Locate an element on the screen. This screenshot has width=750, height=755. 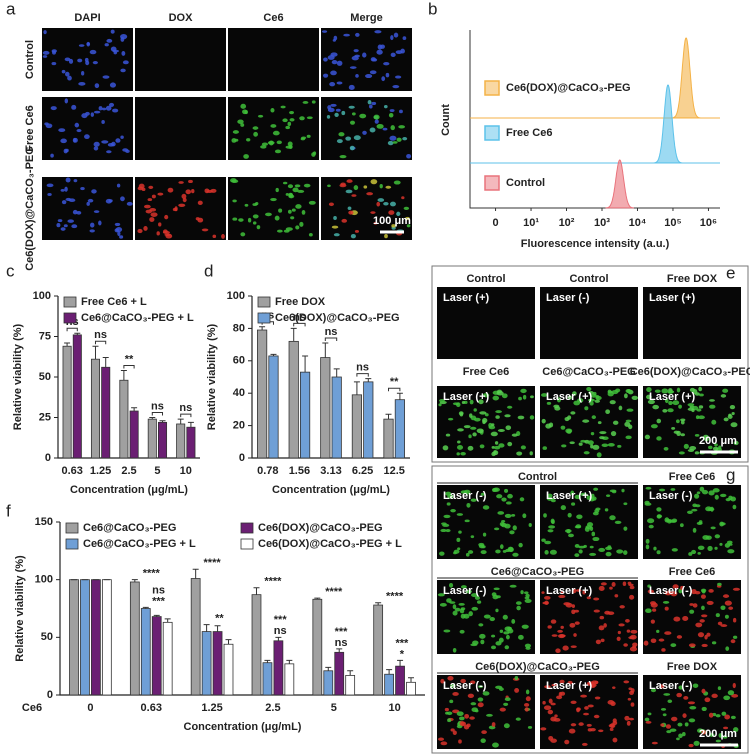
x-row-label: Ce6 is located at coordinates (32, 708).